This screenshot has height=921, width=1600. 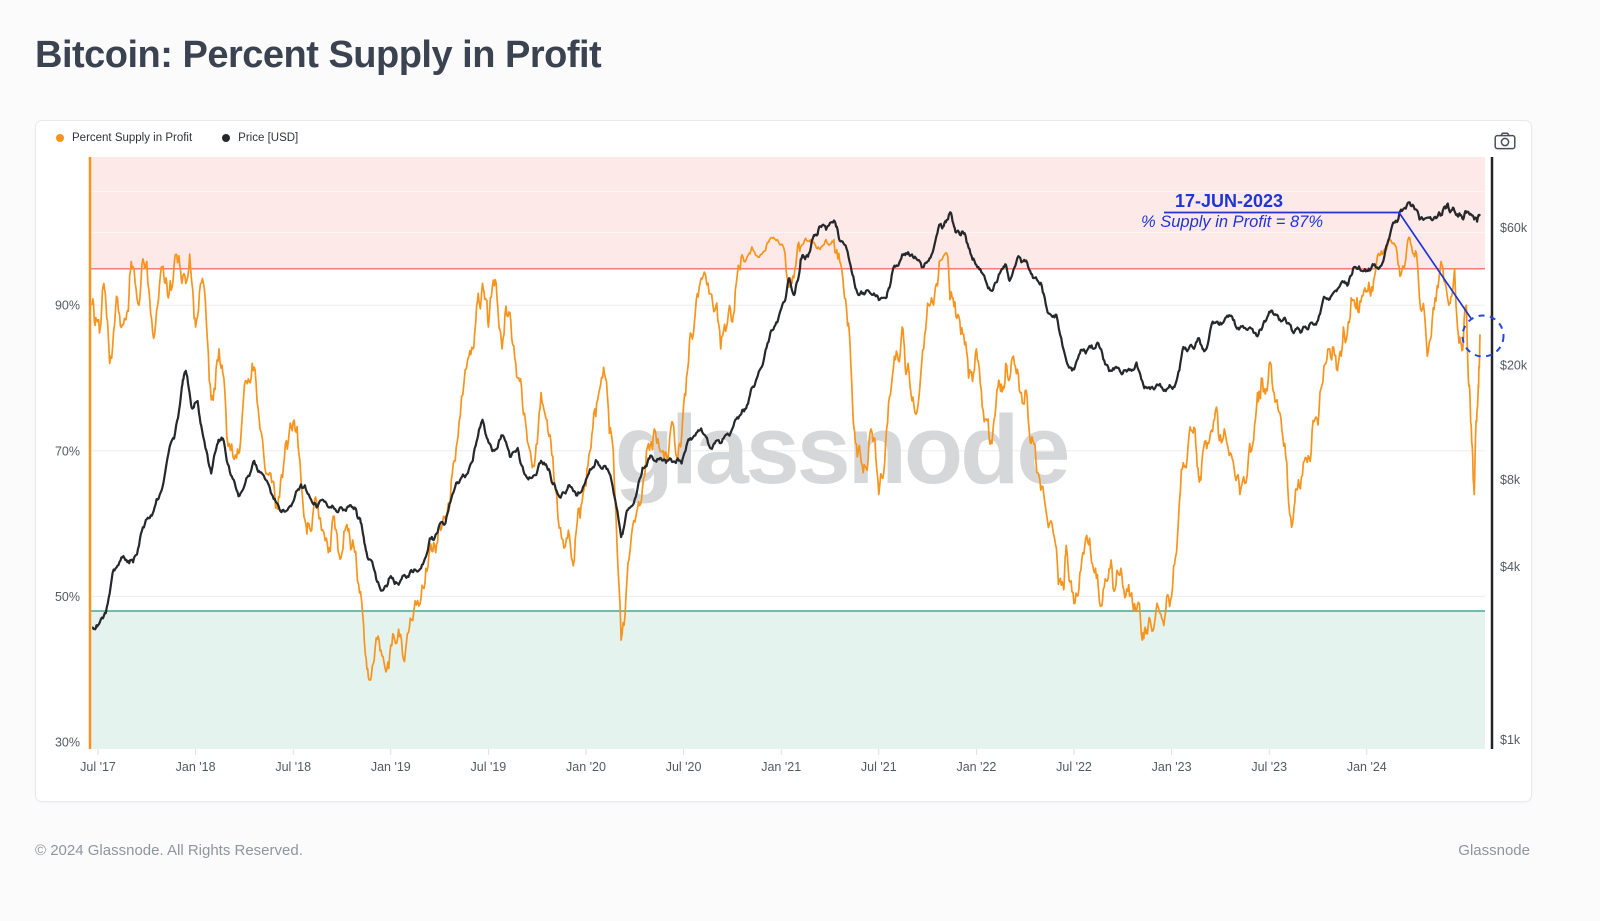 What do you see at coordinates (586, 767) in the screenshot?
I see `x-axis-label: Jan '20` at bounding box center [586, 767].